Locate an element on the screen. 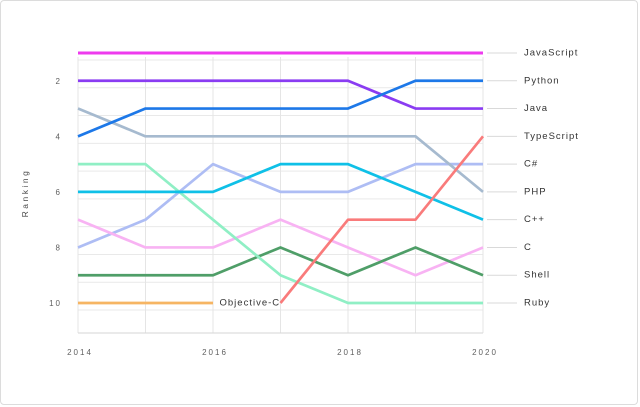 Image resolution: width=640 pixels, height=407 pixels. series-line-c is located at coordinates (280, 247).